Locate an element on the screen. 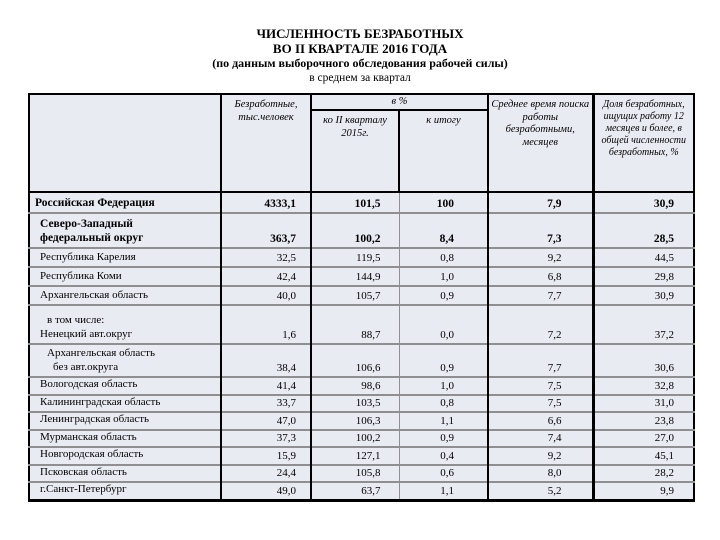 The image size is (720, 540). header-percent-group: в % is located at coordinates (399, 102).